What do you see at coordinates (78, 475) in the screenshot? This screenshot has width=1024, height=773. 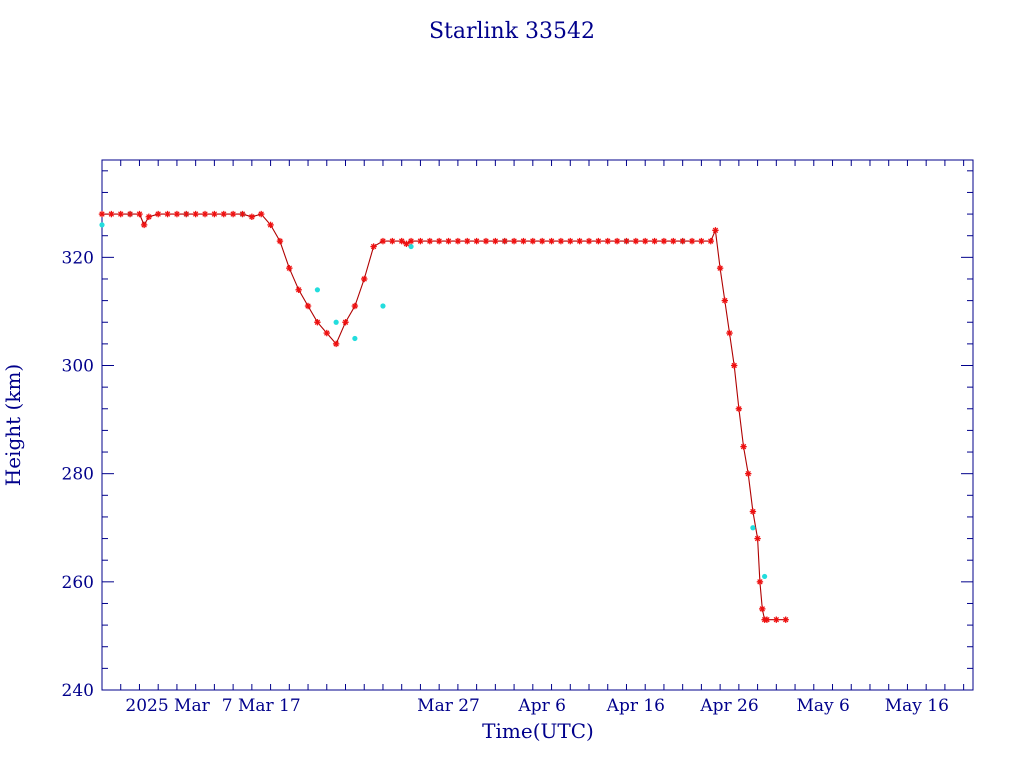 I see `y-tick-label: 280` at bounding box center [78, 475].